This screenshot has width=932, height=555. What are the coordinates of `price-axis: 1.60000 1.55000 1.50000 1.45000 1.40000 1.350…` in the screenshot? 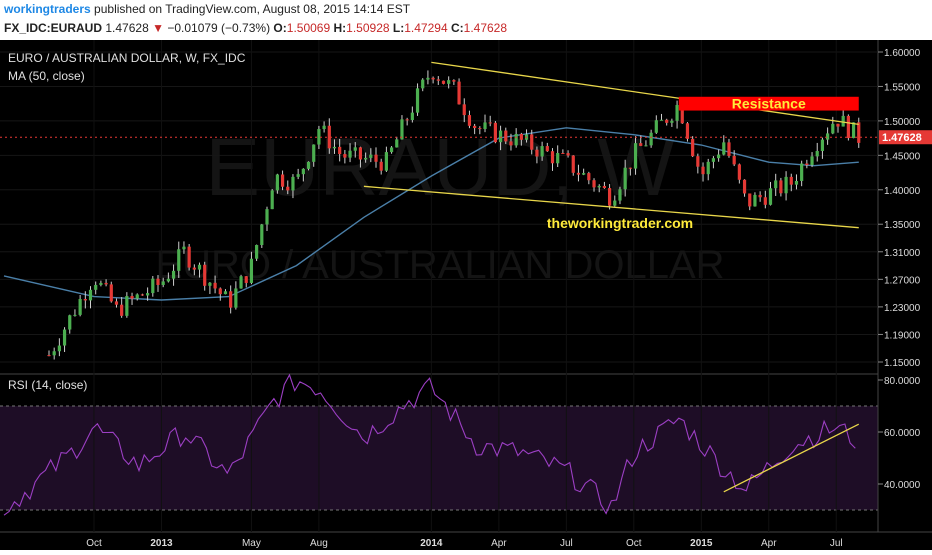 It's located at (899, 208).